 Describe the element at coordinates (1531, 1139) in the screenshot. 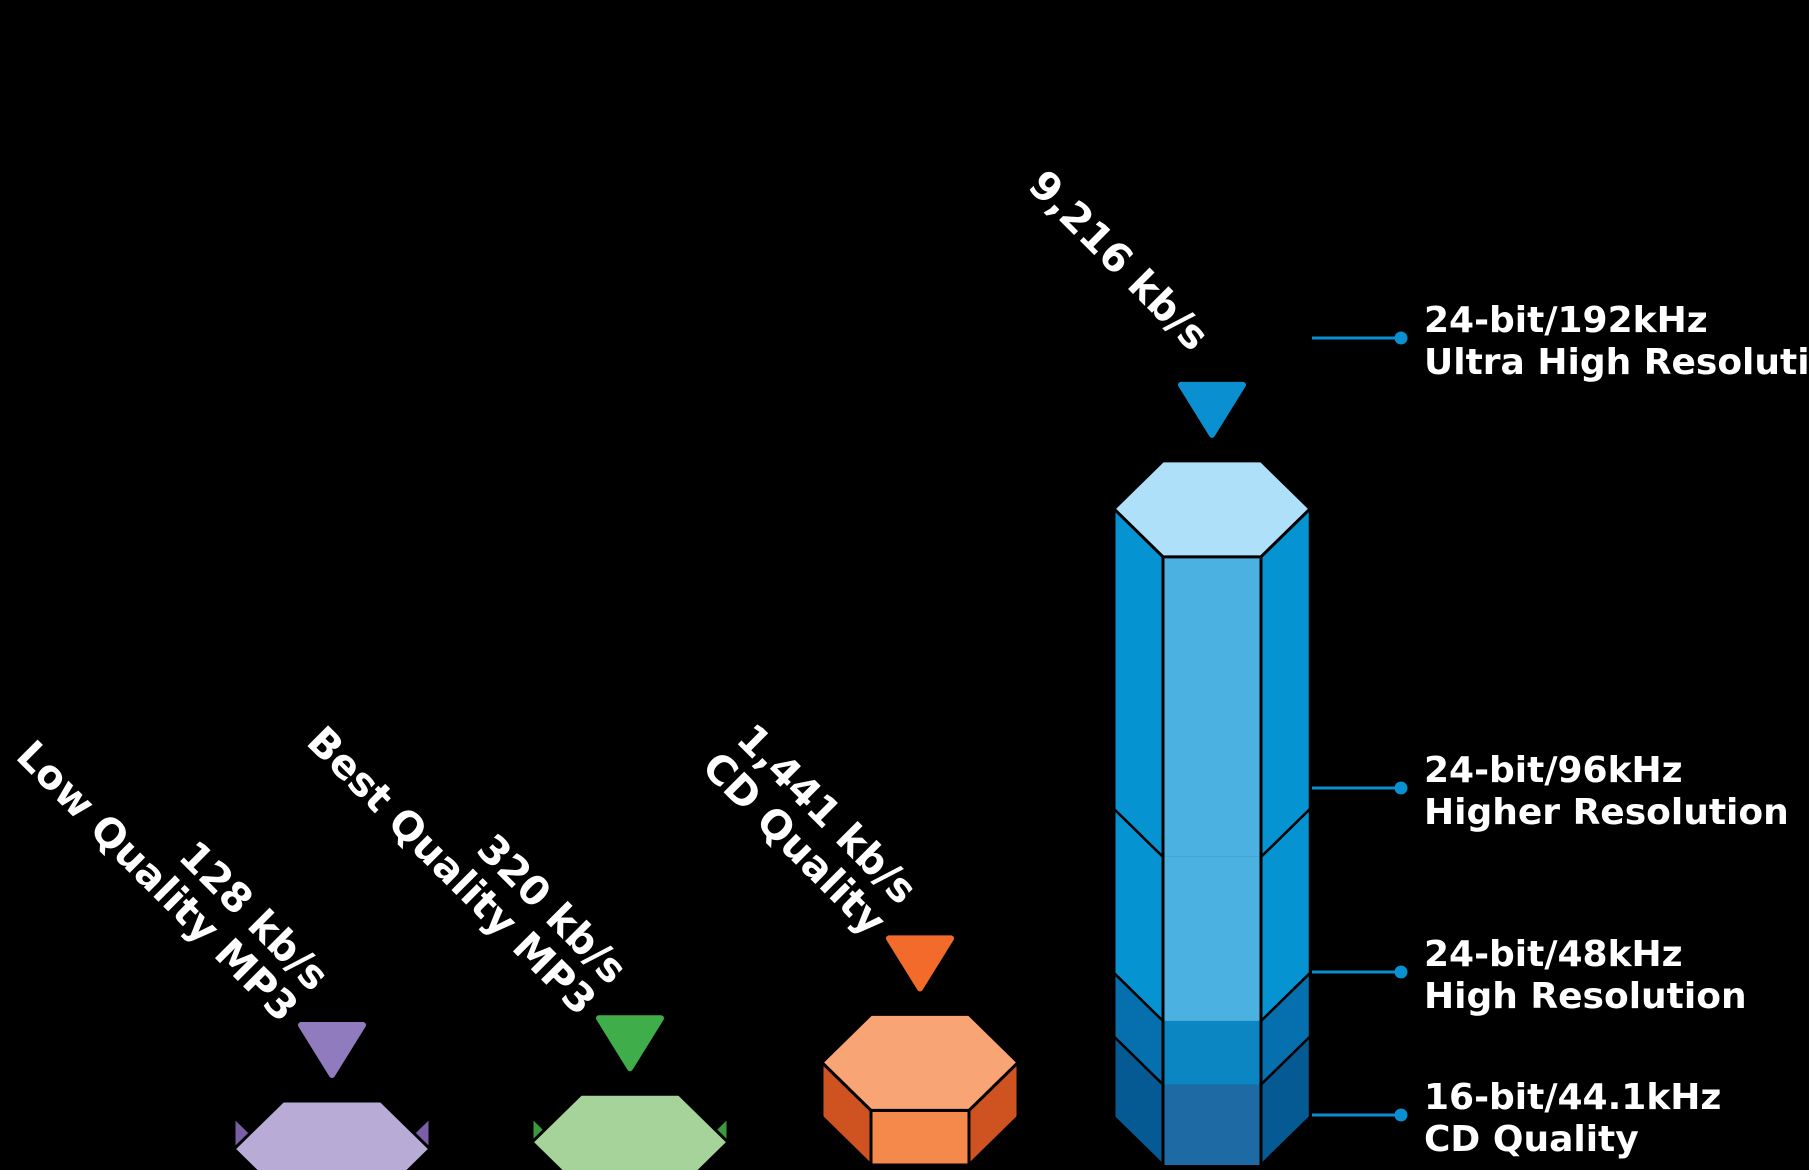

I see `level-name-label: CD Quality` at that location.